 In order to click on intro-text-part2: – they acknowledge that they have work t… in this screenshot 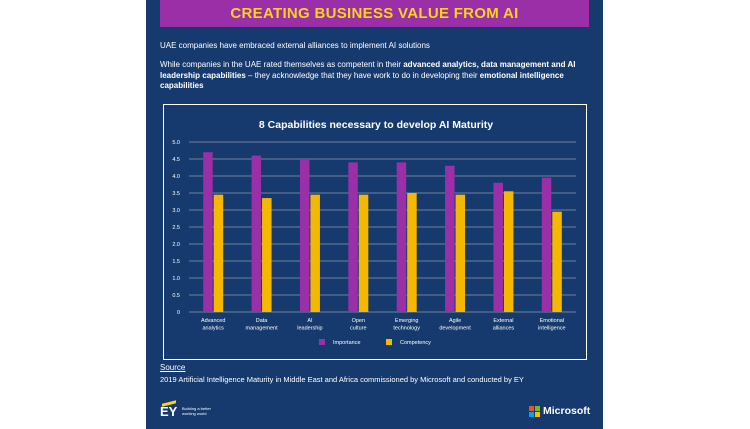, I will do `click(362, 75)`.